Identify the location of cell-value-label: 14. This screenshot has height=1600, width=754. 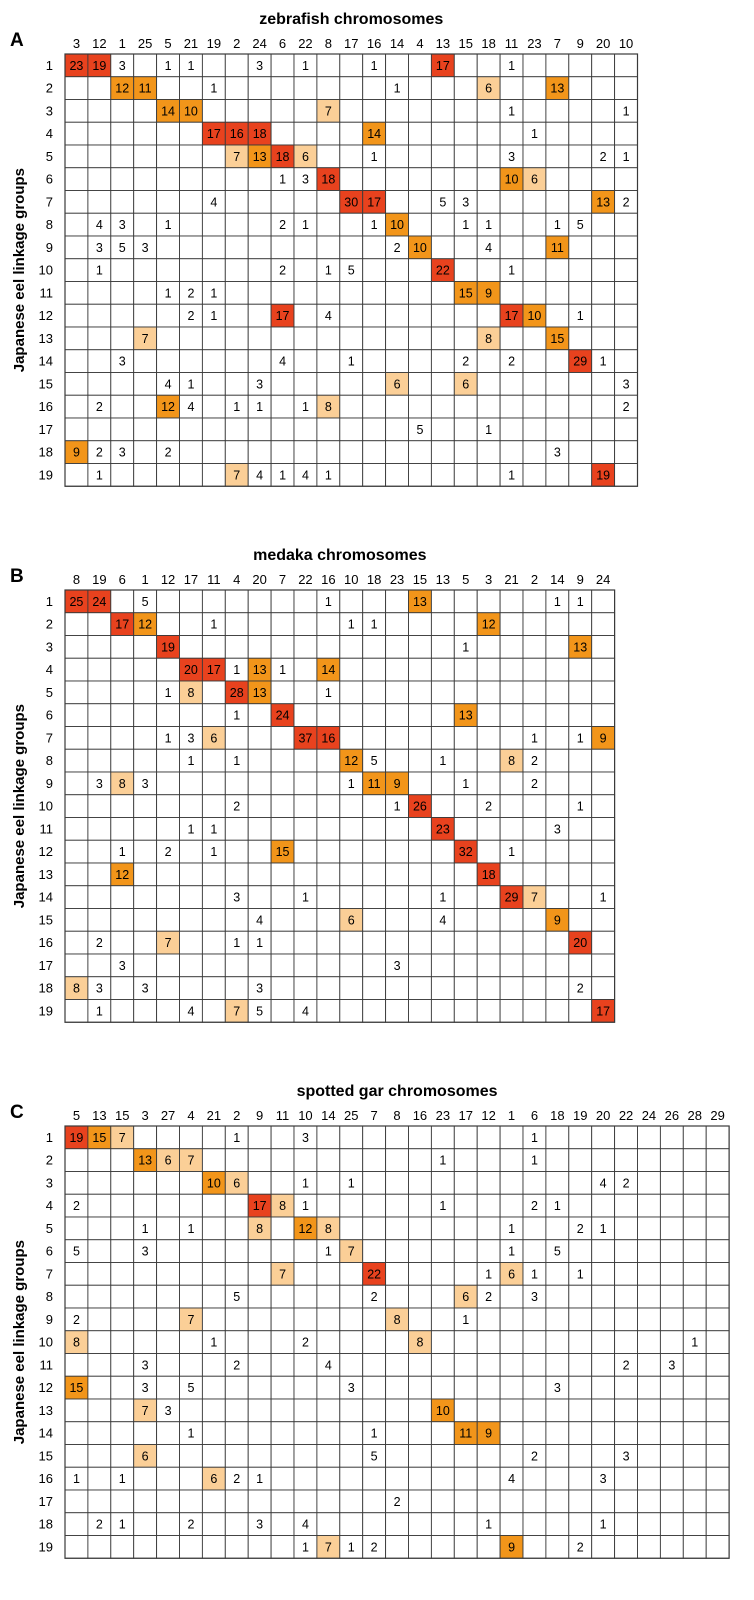
(374, 134).